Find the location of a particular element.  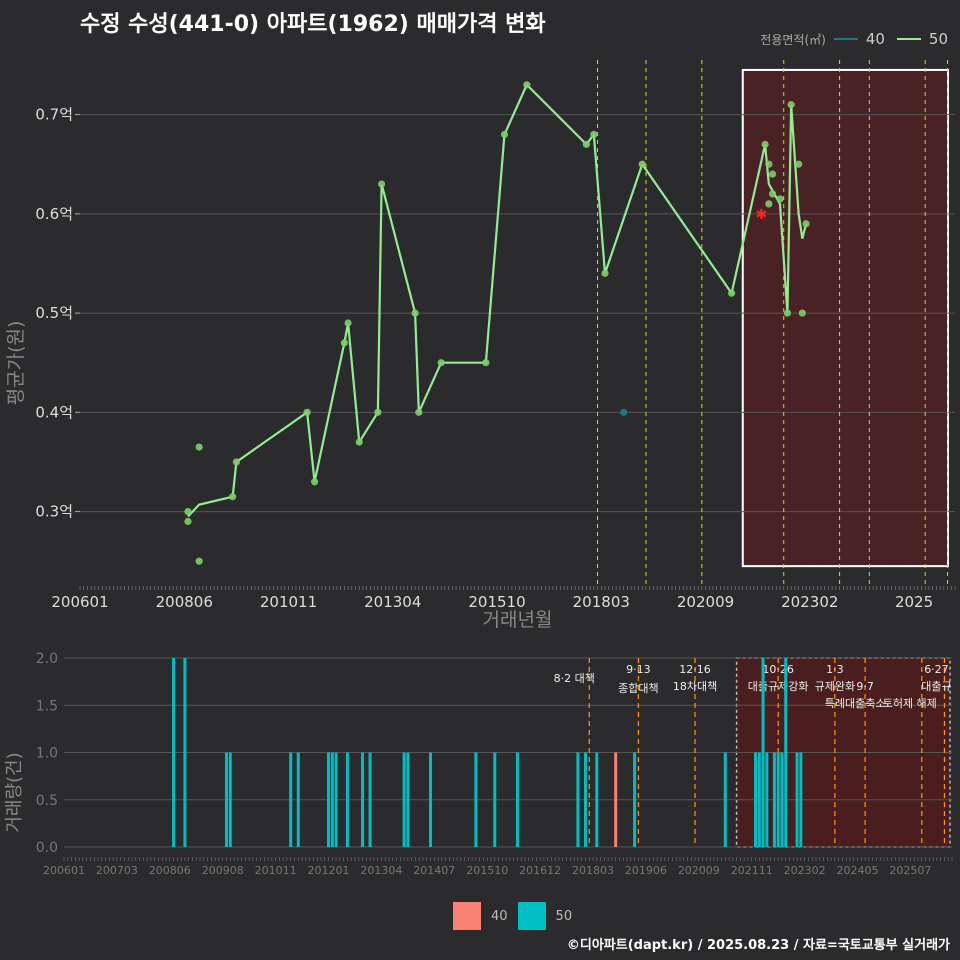

y-tick-label-bottom: 2.0 is located at coordinates (47, 659).